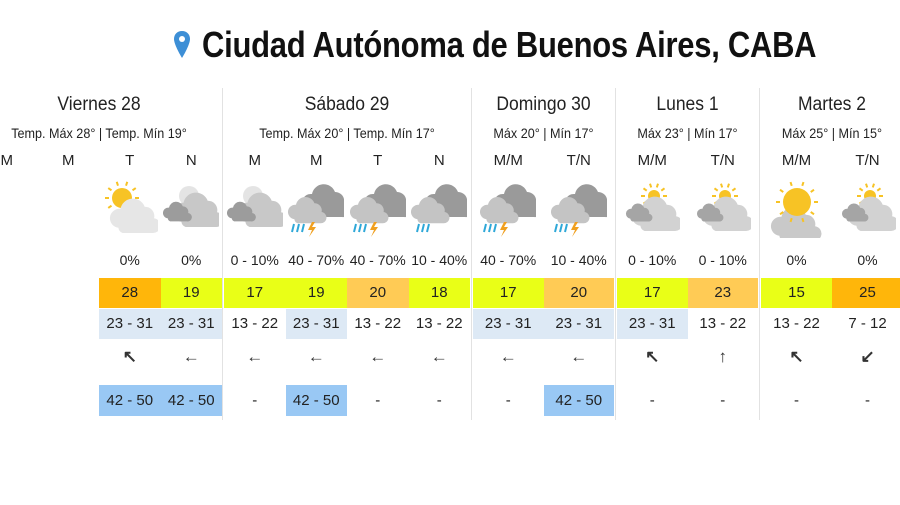 Image resolution: width=900 pixels, height=505 pixels. I want to click on rain-icon, so click(439, 208).